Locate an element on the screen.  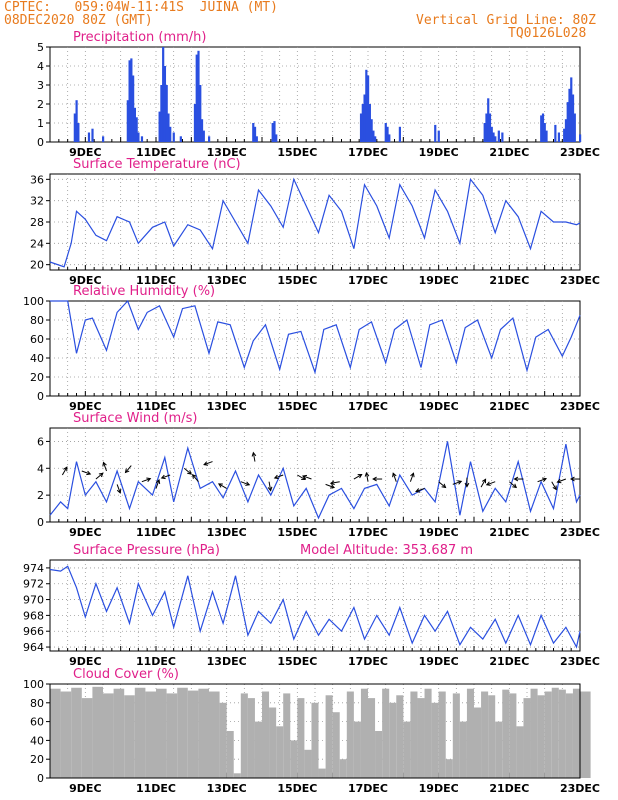
wind-frame is located at coordinates (315, 475).